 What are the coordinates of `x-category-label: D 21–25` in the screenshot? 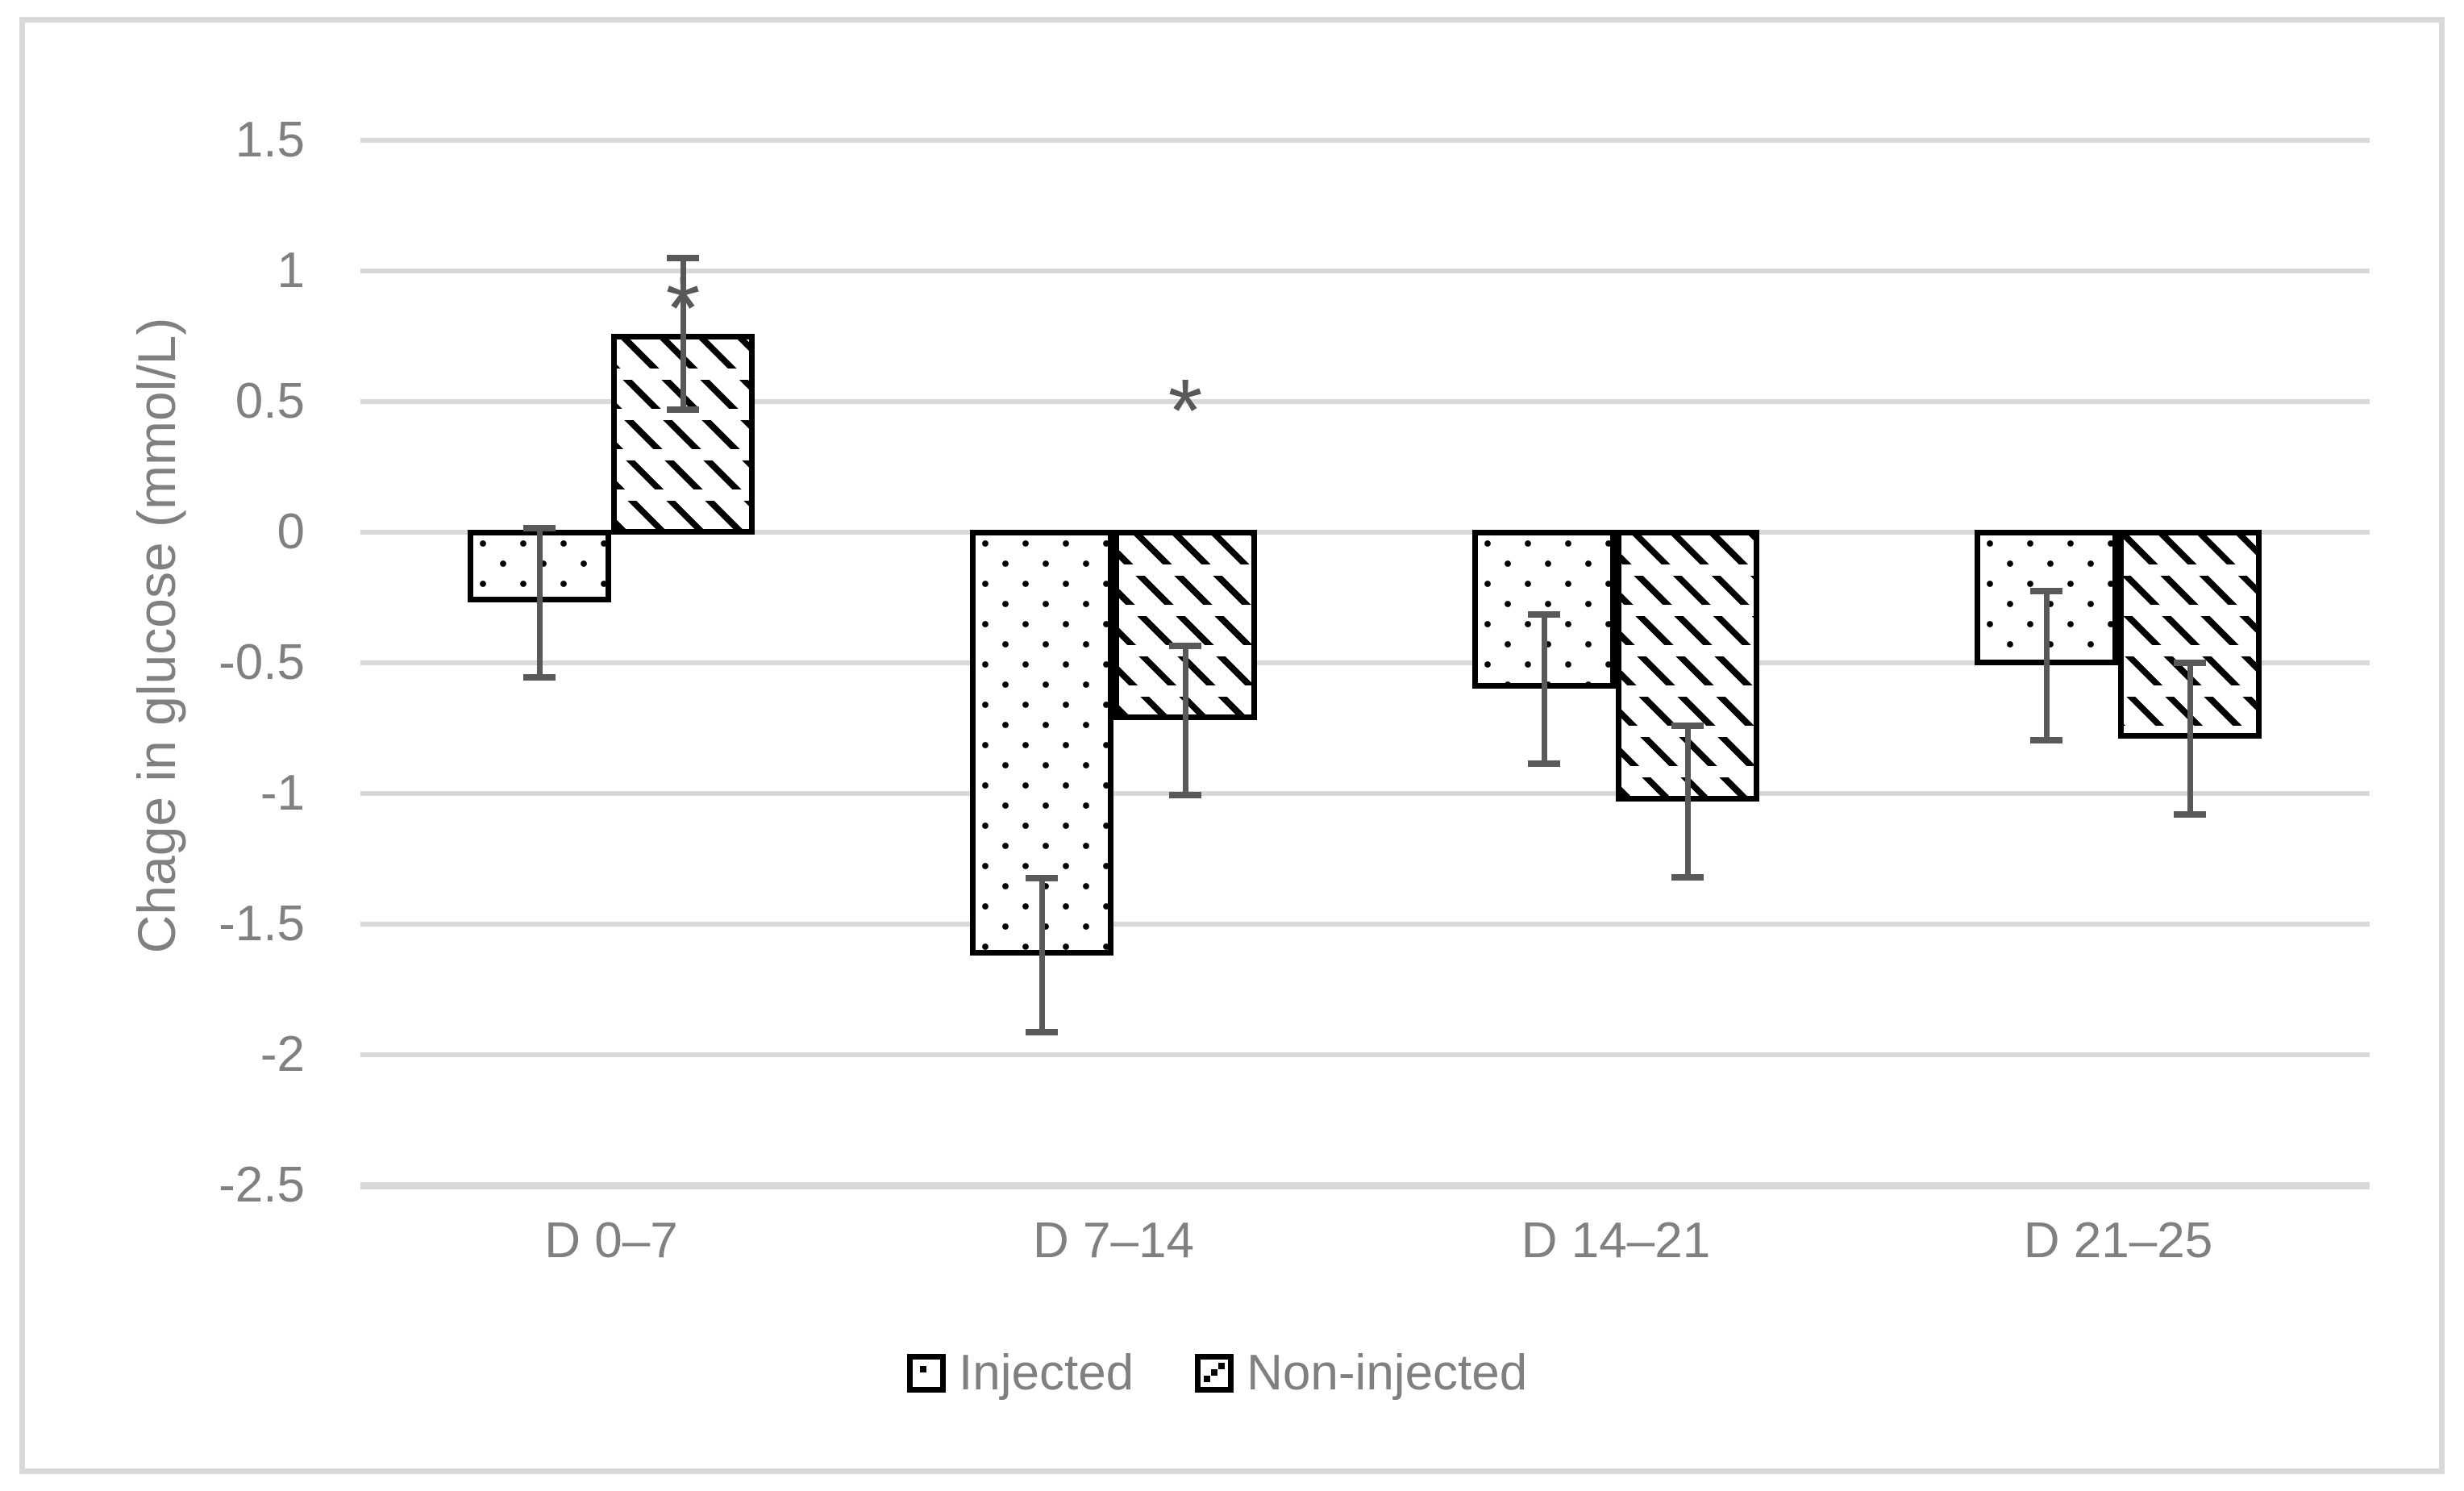 It's located at (2118, 1240).